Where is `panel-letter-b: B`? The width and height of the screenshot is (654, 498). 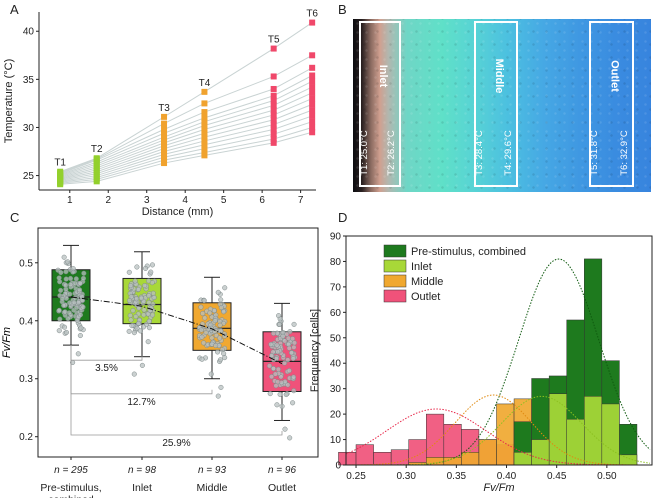
panel-letter-b: B is located at coordinates (342, 9).